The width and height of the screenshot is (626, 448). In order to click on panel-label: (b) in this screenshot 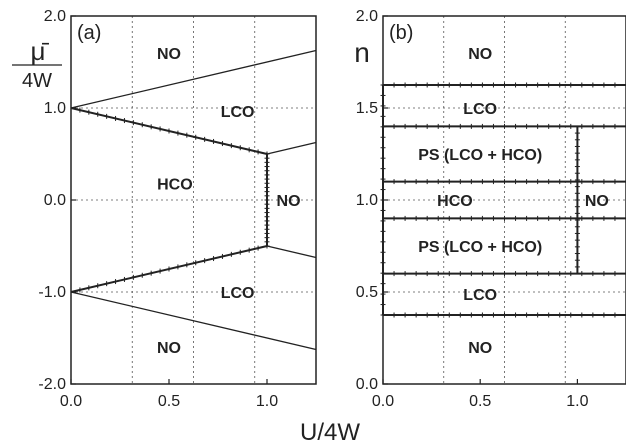, I will do `click(401, 33)`.